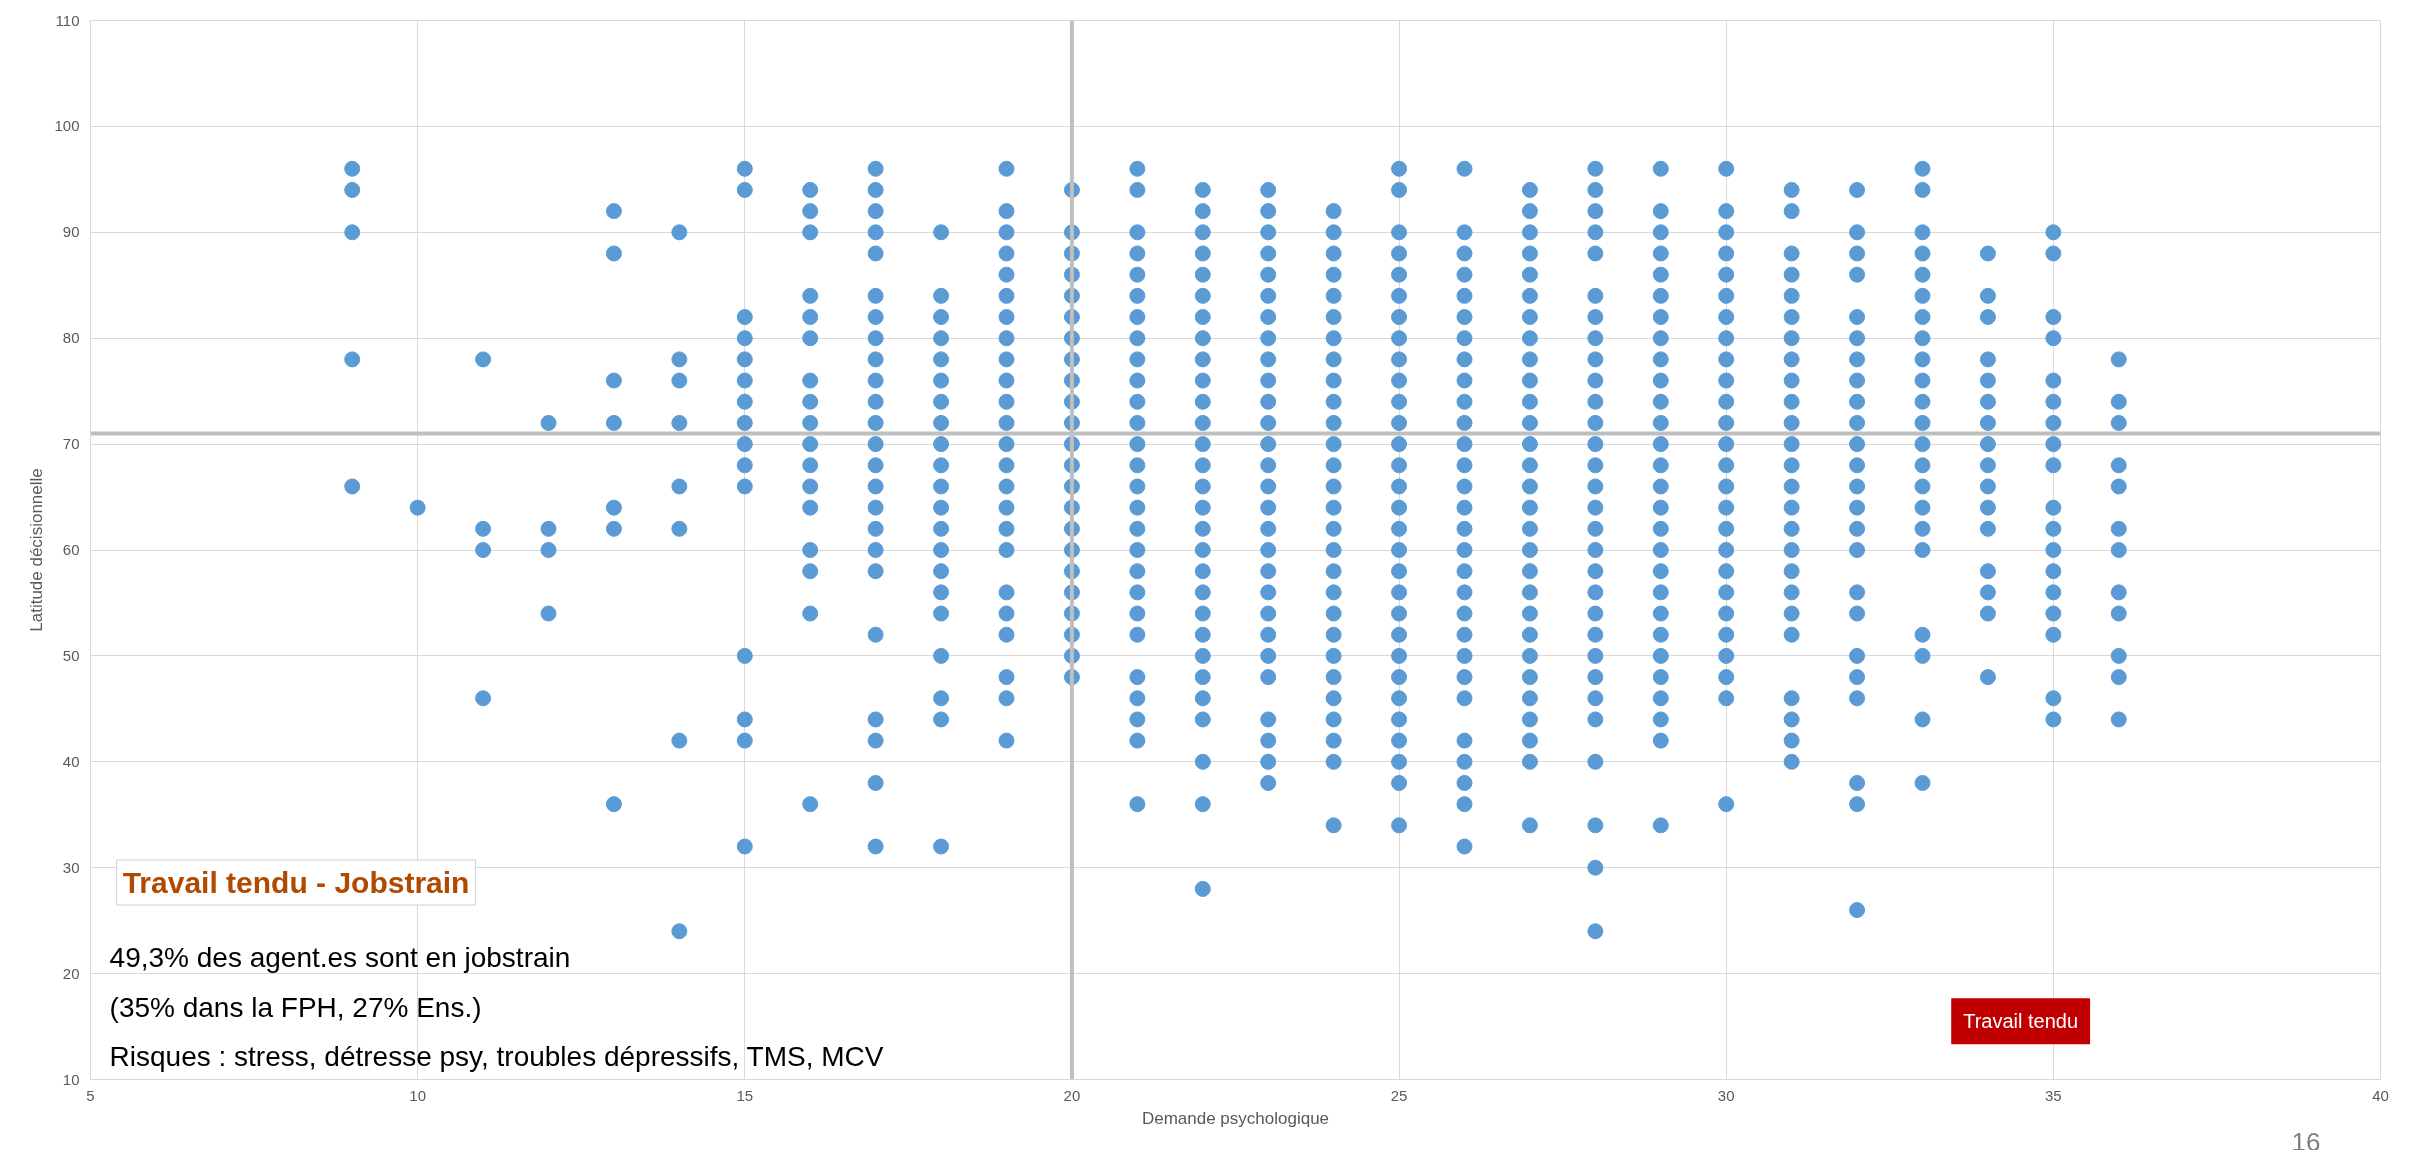 The height and width of the screenshot is (1162, 2420). I want to click on y-tick-label: 60, so click(71, 549).